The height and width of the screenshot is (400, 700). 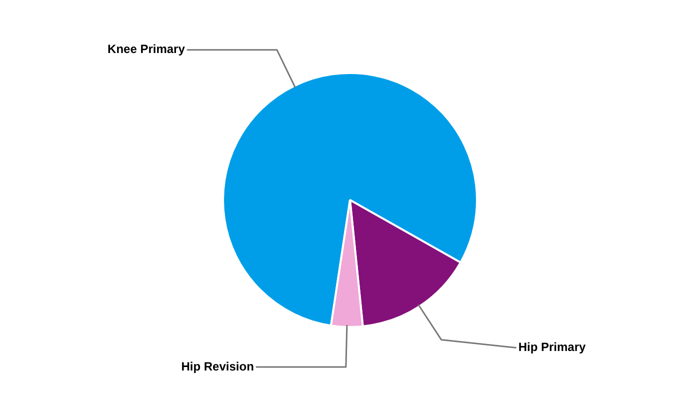 What do you see at coordinates (147, 49) in the screenshot?
I see `slice-label: Knee Primary` at bounding box center [147, 49].